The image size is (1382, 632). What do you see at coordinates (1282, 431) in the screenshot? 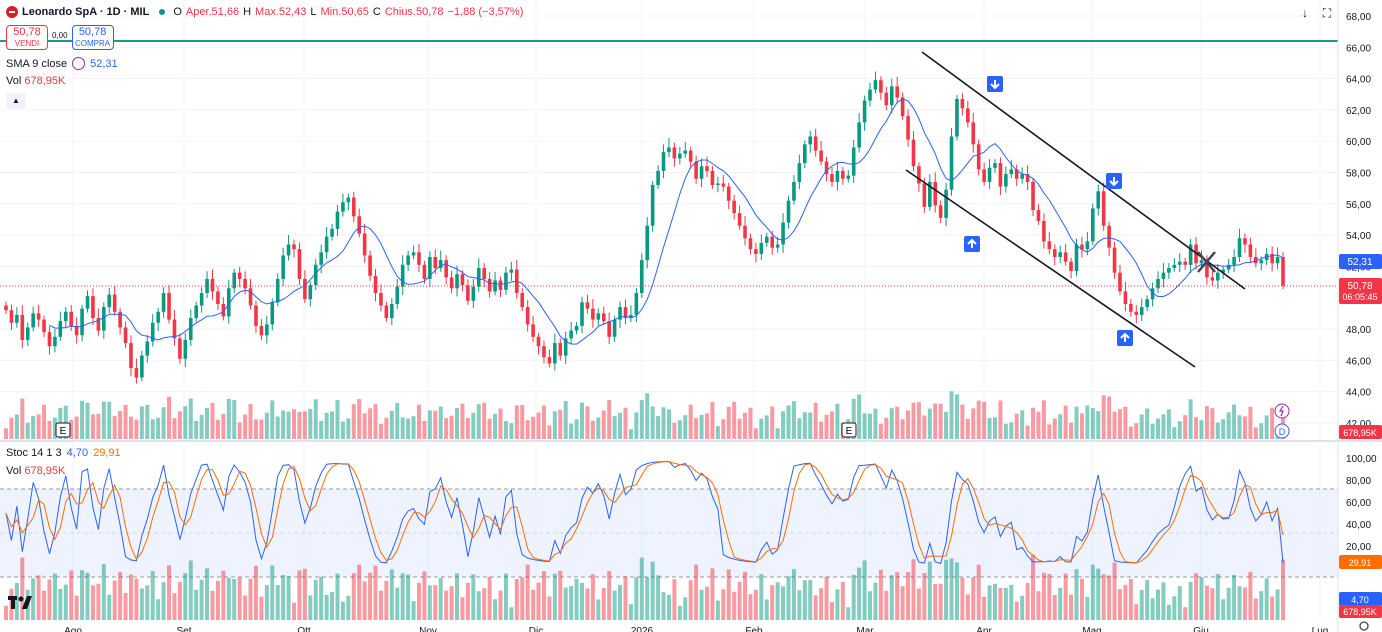
I see `dividend-marker: D` at bounding box center [1282, 431].